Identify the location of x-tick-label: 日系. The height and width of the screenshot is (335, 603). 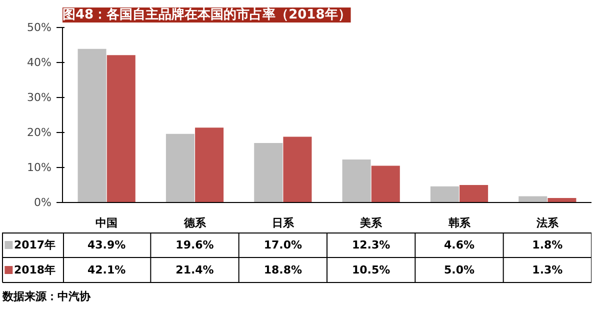
(283, 223).